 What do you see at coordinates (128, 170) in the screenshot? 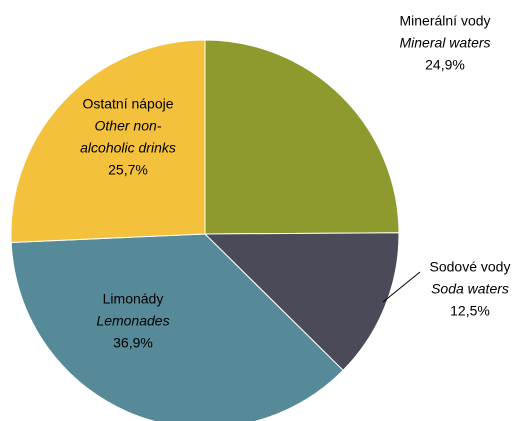
I see `value-label: 25,7%` at bounding box center [128, 170].